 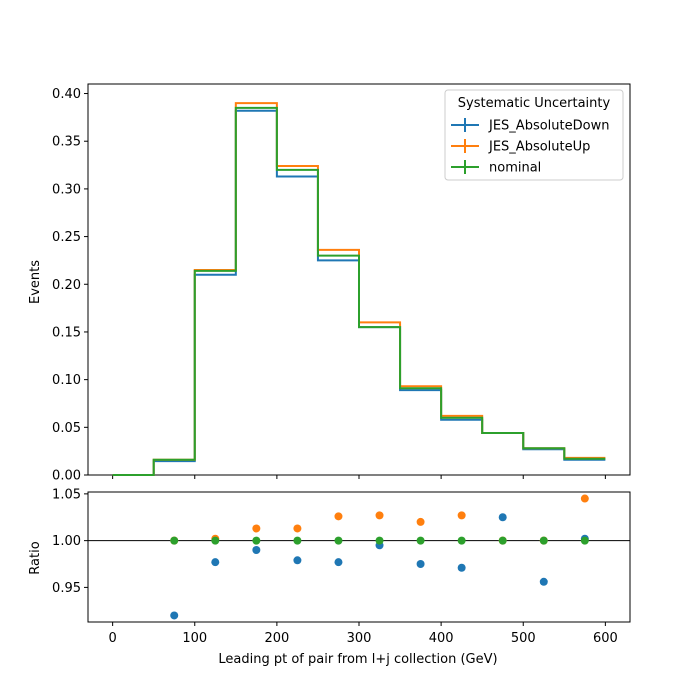 I want to click on y-tick-label: 1.00, so click(x=66, y=541).